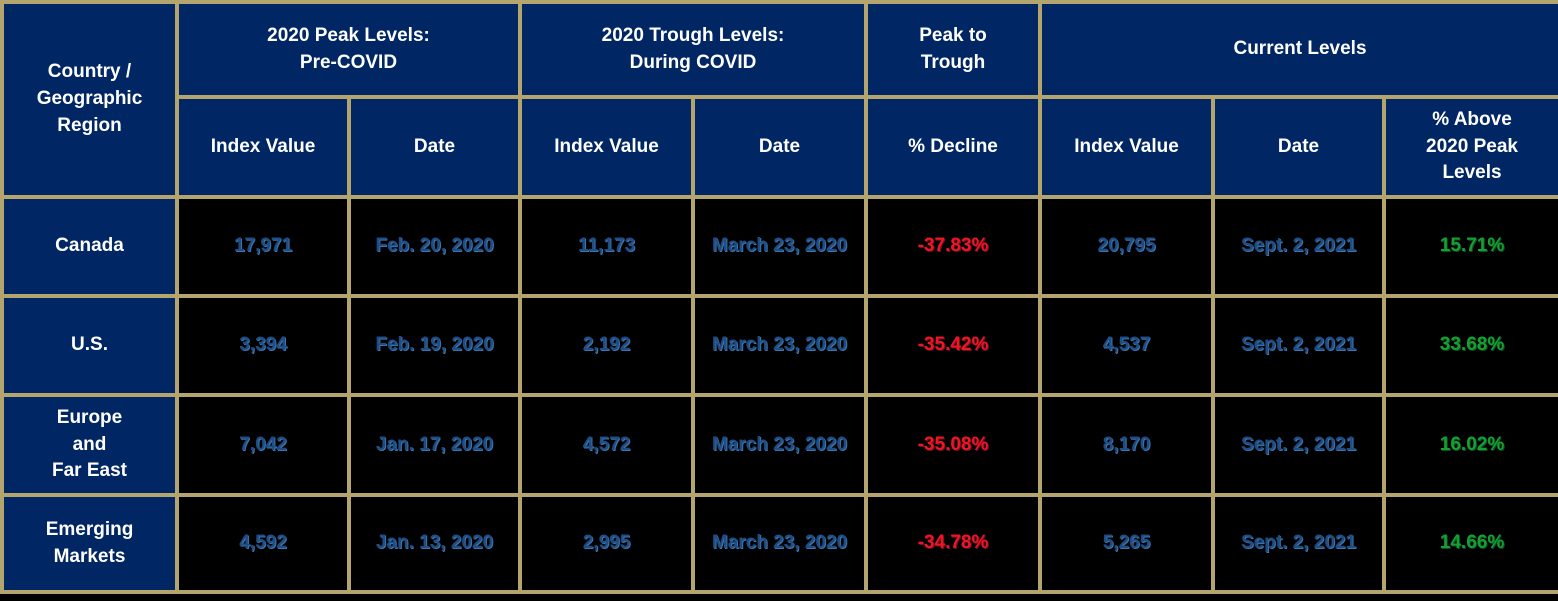 The image size is (1558, 601). What do you see at coordinates (953, 147) in the screenshot?
I see `subheader-percent-decline: % Decline` at bounding box center [953, 147].